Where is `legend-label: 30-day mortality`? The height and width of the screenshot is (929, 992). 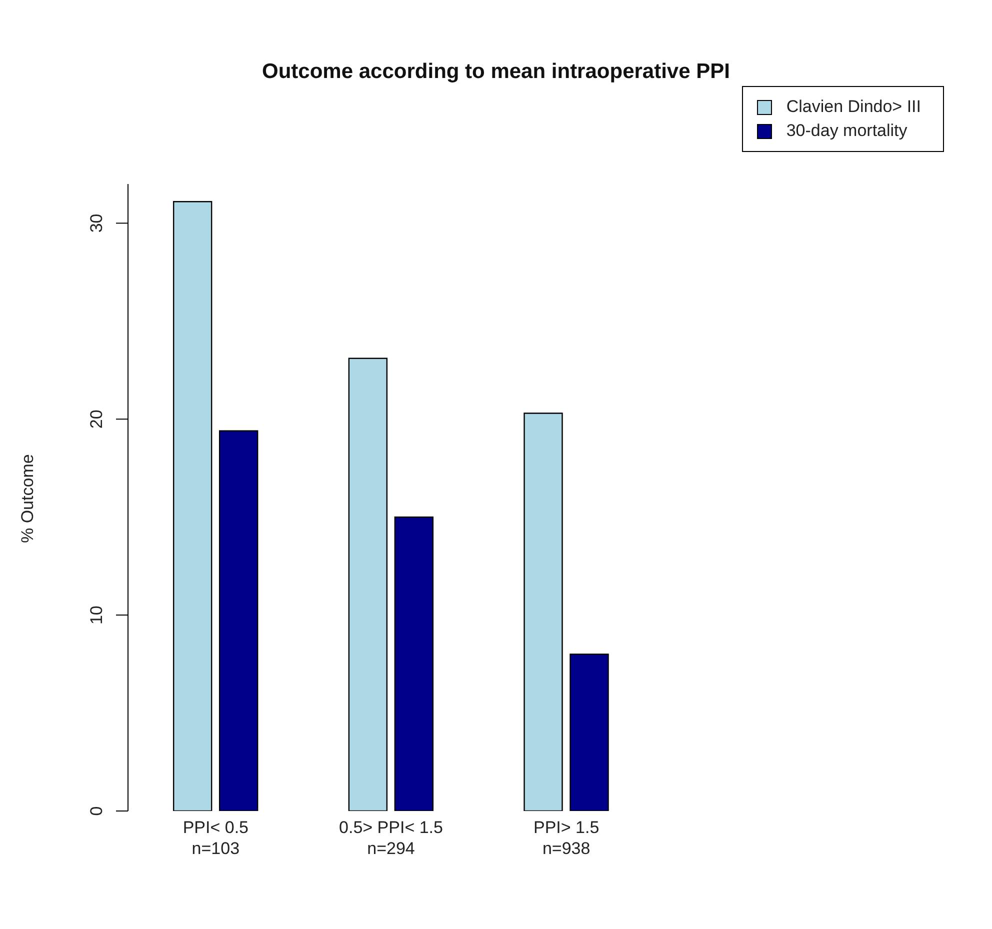
legend-label: 30-day mortality is located at coordinates (847, 131).